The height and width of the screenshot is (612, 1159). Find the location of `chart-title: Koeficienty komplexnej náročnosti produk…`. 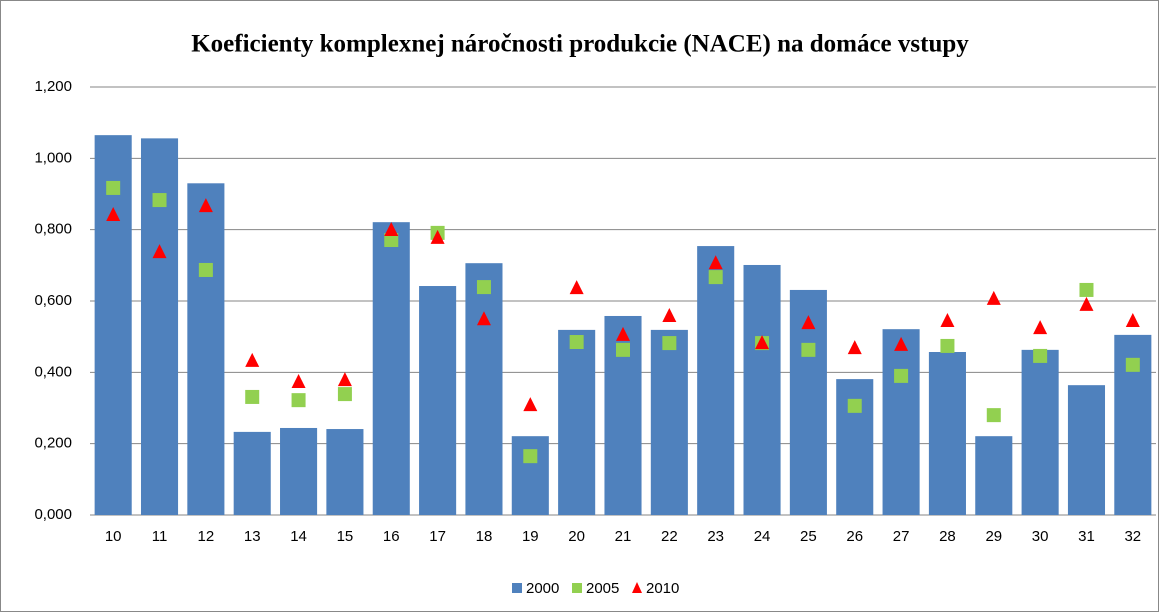

chart-title: Koeficienty komplexnej náročnosti produk… is located at coordinates (580, 44).